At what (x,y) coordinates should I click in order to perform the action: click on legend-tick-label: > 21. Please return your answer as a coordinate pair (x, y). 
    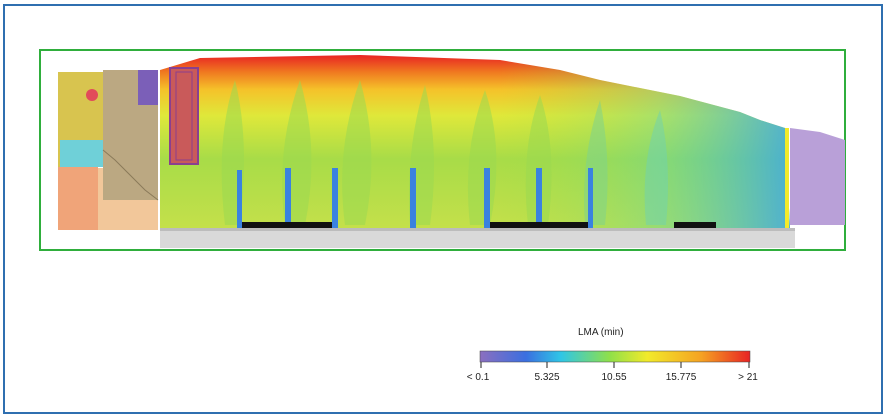
    Looking at the image, I should click on (748, 377).